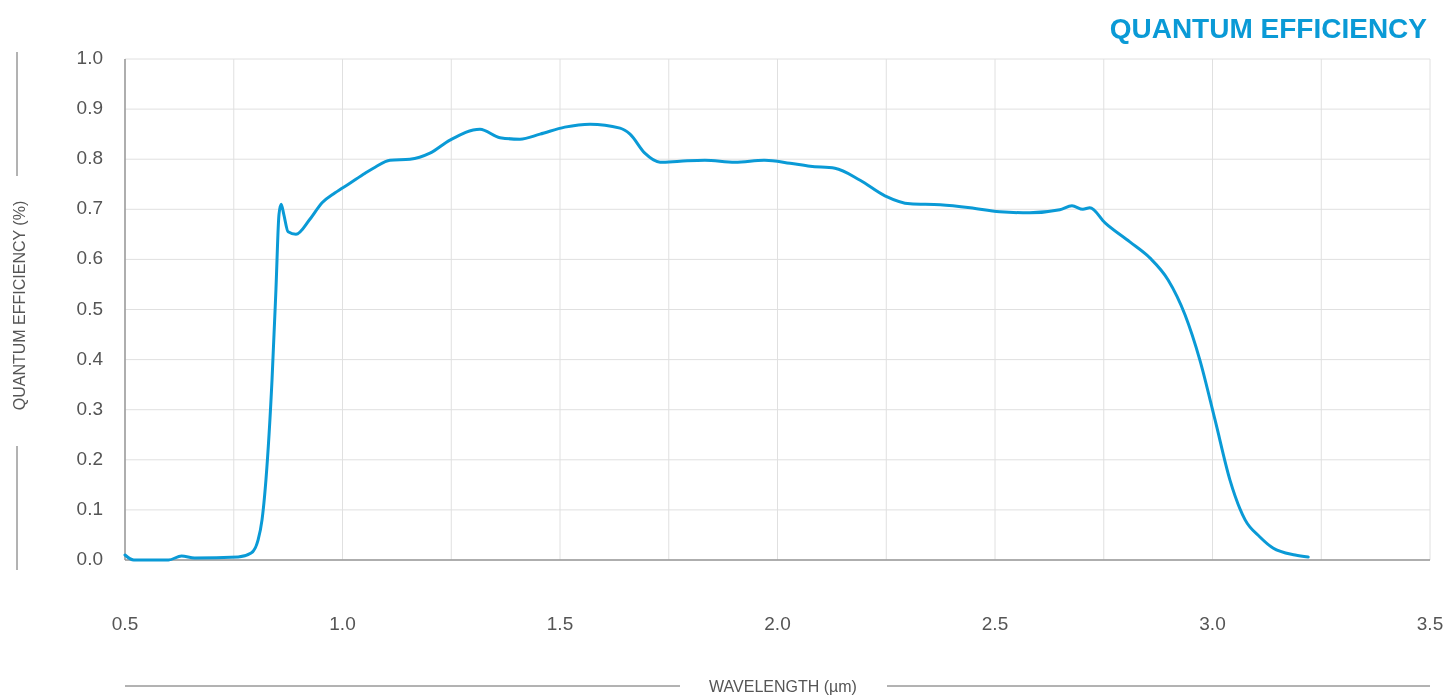  Describe the element at coordinates (783, 686) in the screenshot. I see `x-axis-title: WAVELENGTH (µm)` at that location.